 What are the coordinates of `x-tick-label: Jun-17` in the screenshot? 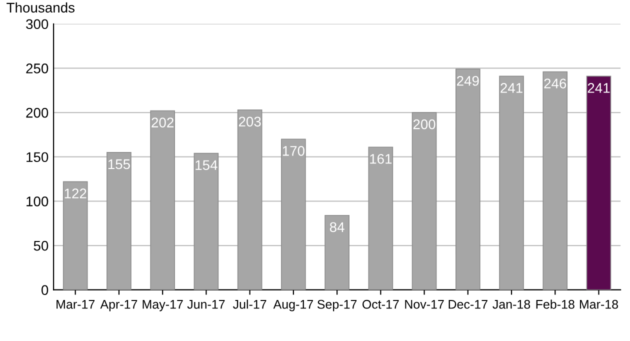 It's located at (206, 304).